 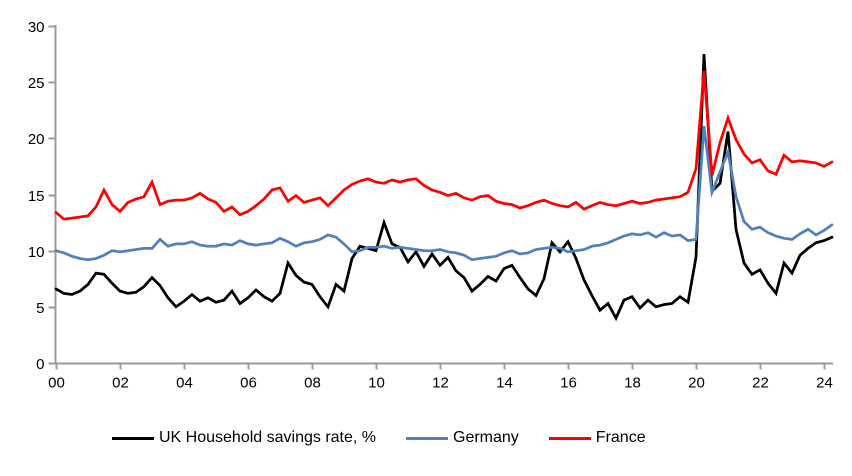 I want to click on france-line-swatch, so click(x=569, y=438).